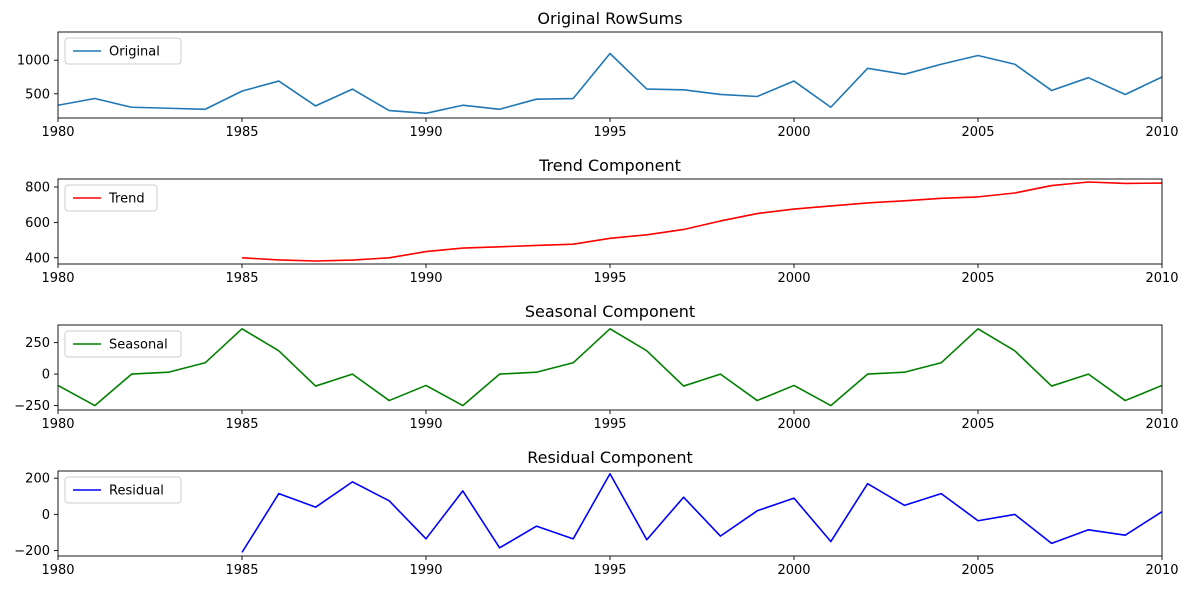  I want to click on seasonal-axes-frame, so click(610, 367).